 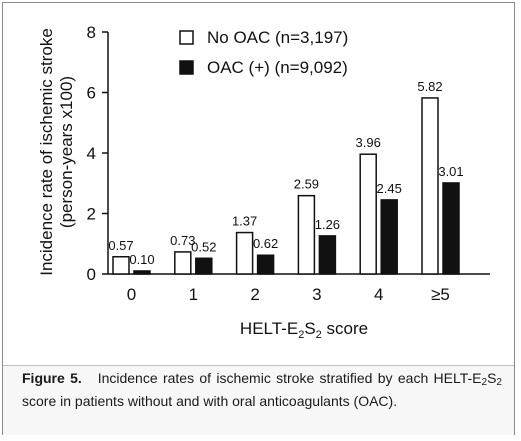 I want to click on data-label: 0.10, so click(x=141, y=259).